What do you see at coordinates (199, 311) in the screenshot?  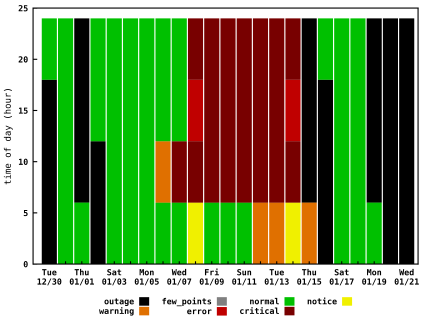 I see `legend-label: error` at bounding box center [199, 311].